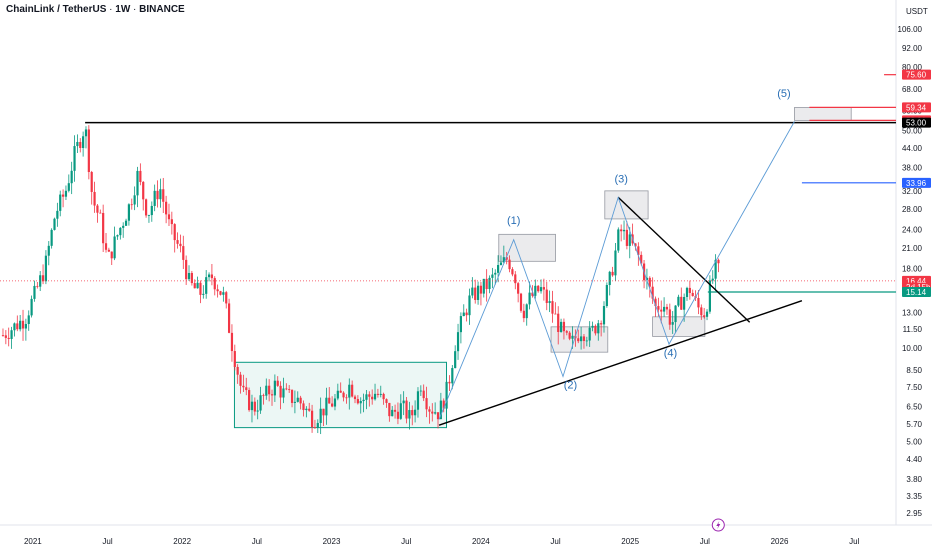 Image resolution: width=932 pixels, height=550 pixels. What do you see at coordinates (912, 89) in the screenshot?
I see `y-tick-label: 68.00` at bounding box center [912, 89].